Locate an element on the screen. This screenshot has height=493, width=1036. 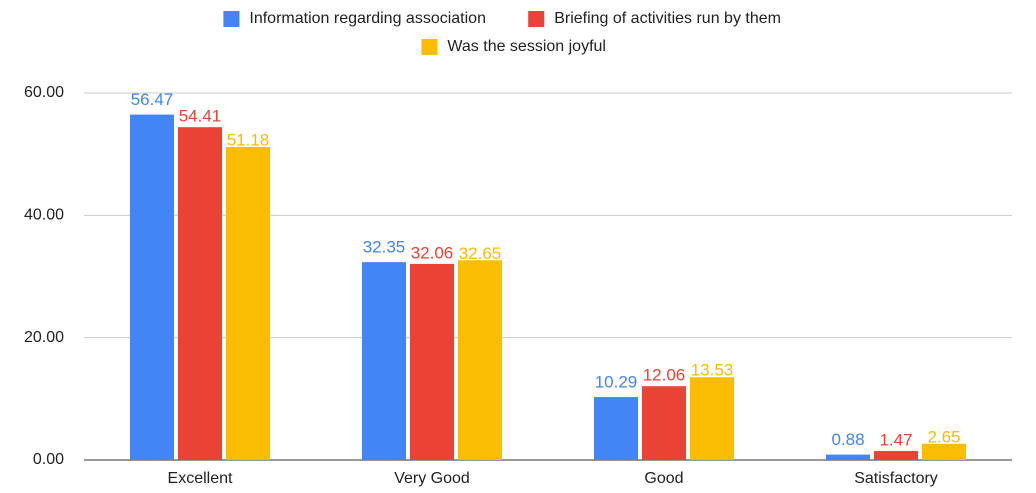
y-tick-label: 0.00 is located at coordinates (48, 459).